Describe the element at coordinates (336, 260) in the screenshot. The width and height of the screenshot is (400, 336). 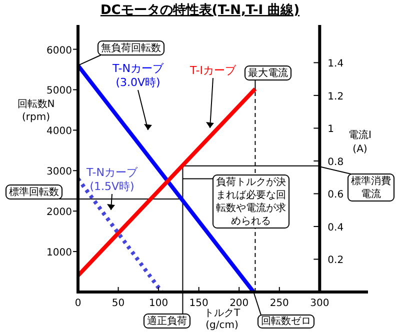
I see `y2-tick-label: 0.2` at that location.